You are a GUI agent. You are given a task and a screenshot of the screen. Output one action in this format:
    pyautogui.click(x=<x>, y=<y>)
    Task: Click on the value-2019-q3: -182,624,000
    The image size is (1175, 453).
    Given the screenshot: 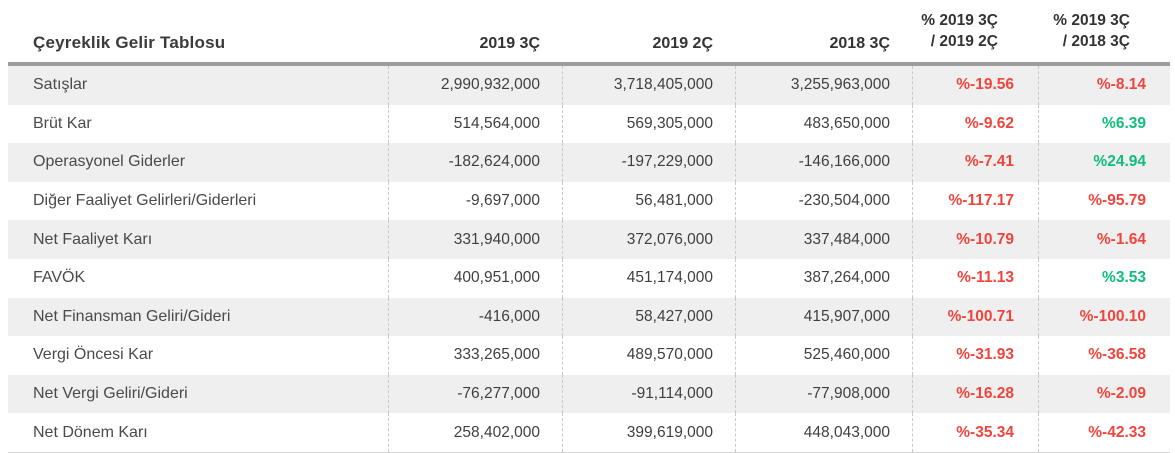 What is the action you would take?
    pyautogui.click(x=475, y=162)
    